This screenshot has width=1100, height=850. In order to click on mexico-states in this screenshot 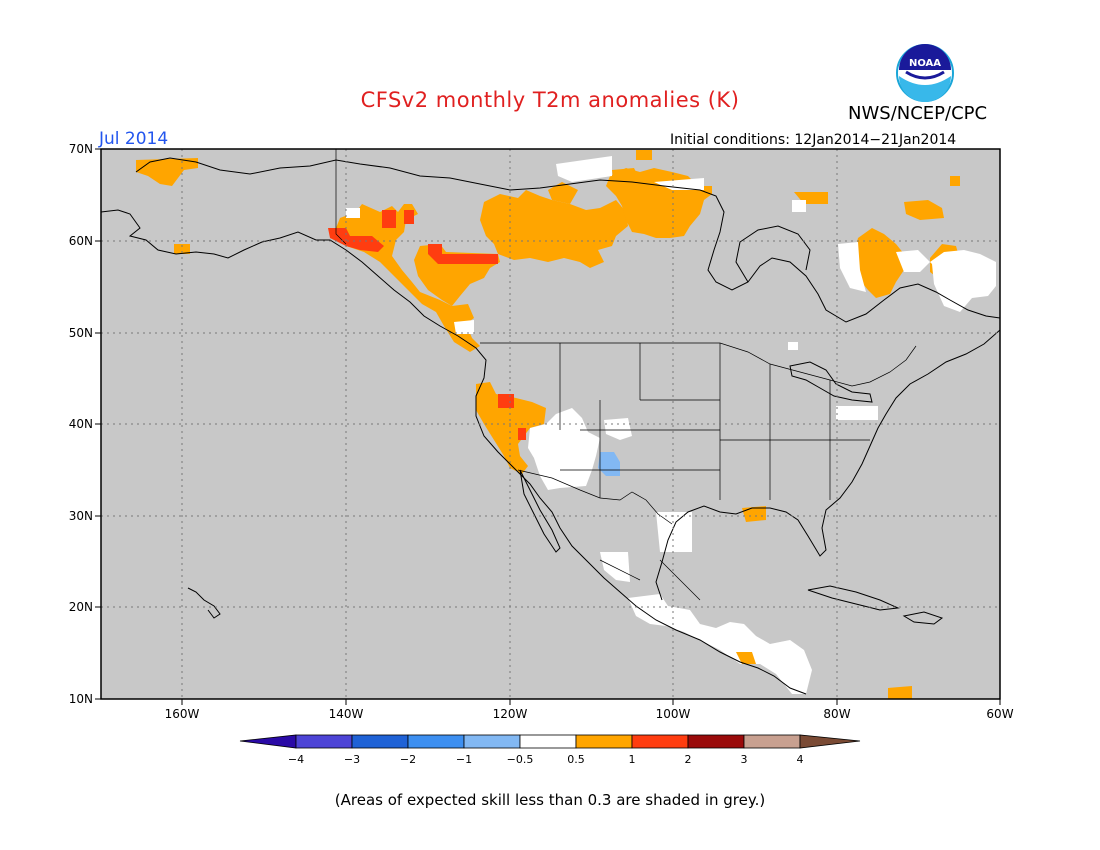, I will do `click(650, 580)`.